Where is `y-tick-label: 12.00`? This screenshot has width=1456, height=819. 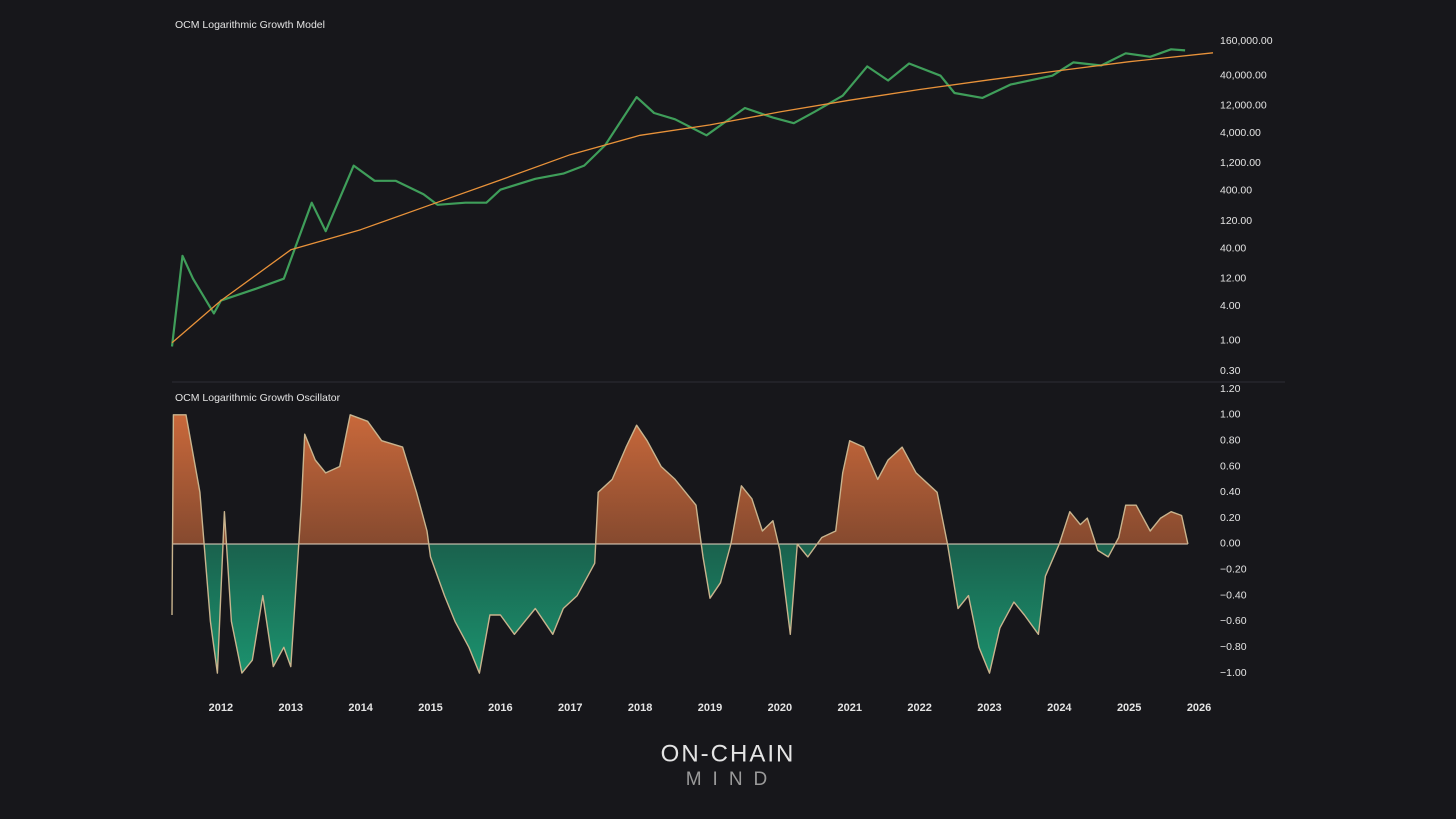 y-tick-label: 12.00 is located at coordinates (1233, 278).